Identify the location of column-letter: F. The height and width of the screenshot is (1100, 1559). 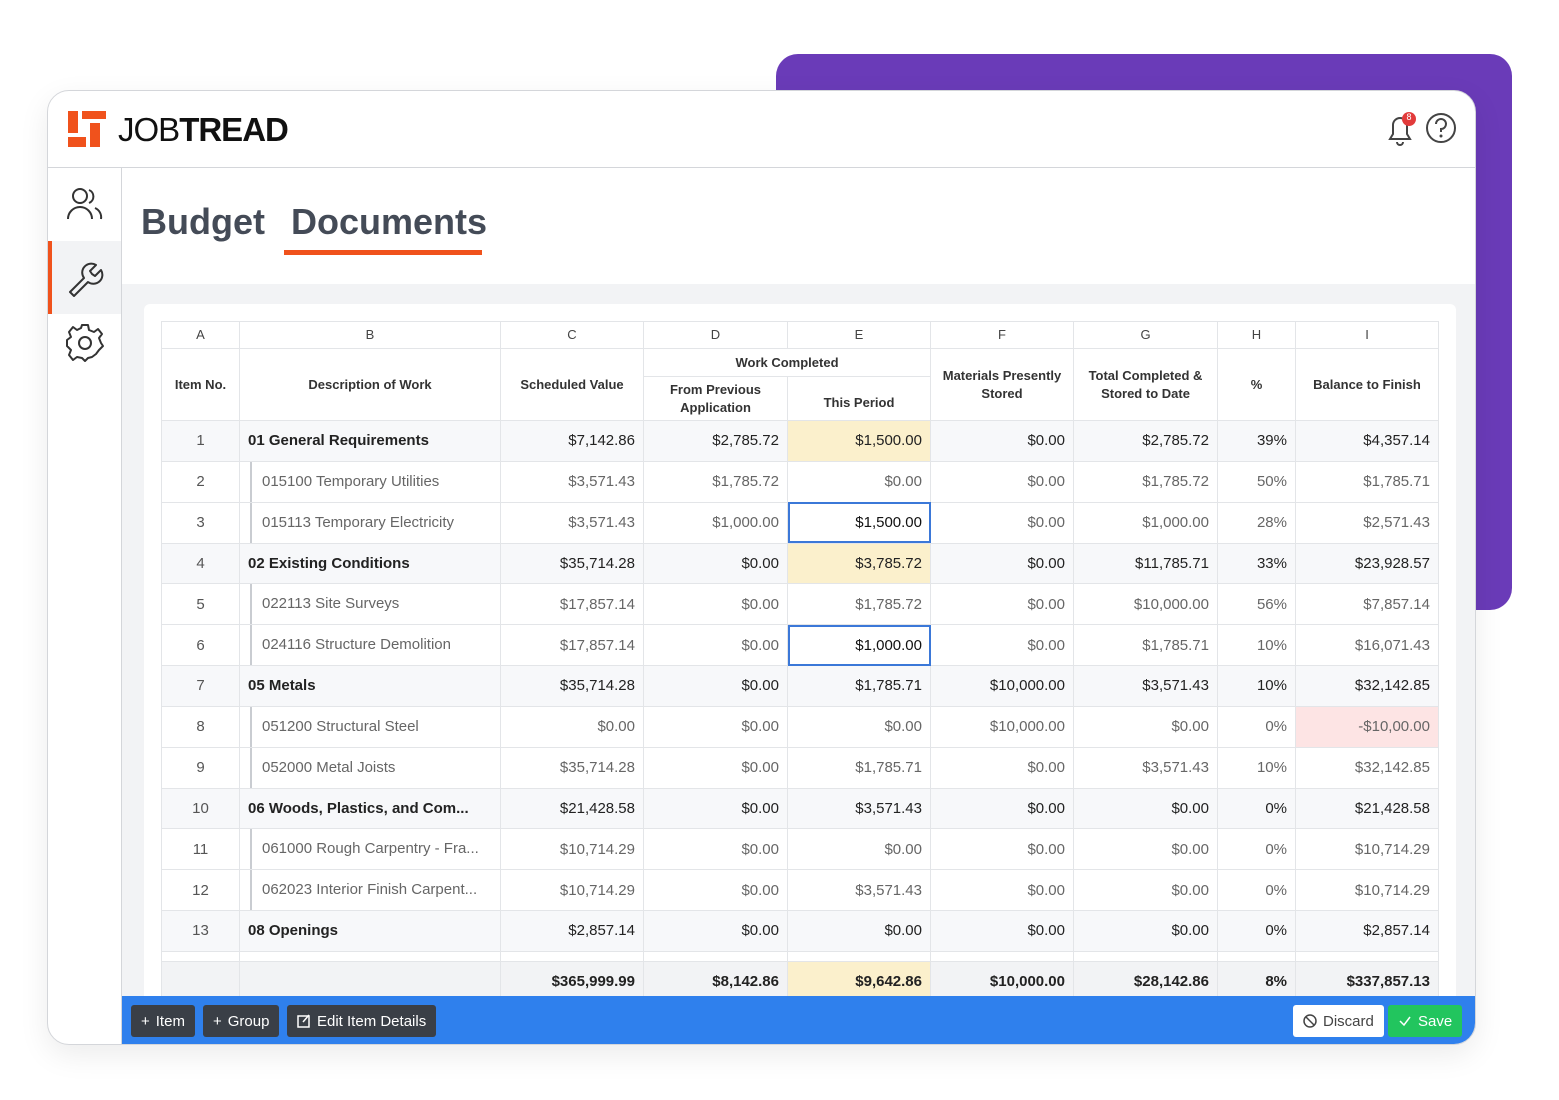
(1002, 335).